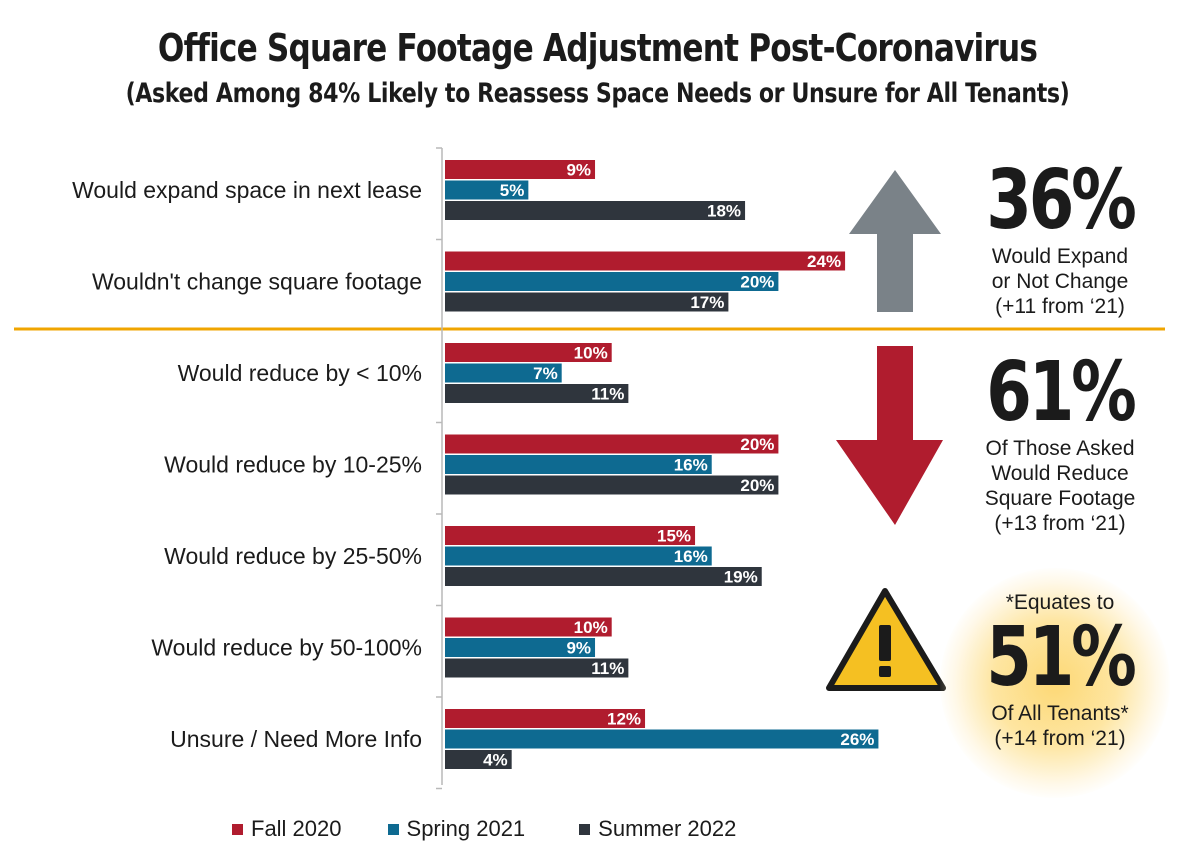 The image size is (1195, 854). I want to click on data-label: 26%, so click(857, 739).